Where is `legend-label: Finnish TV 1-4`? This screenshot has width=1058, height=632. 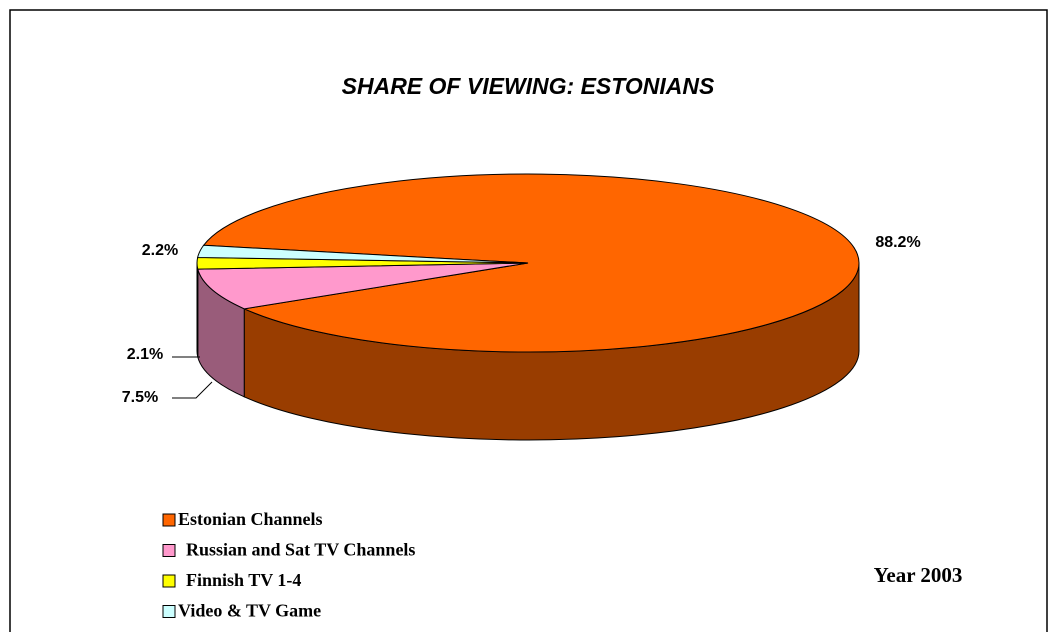 legend-label: Finnish TV 1-4 is located at coordinates (243, 580).